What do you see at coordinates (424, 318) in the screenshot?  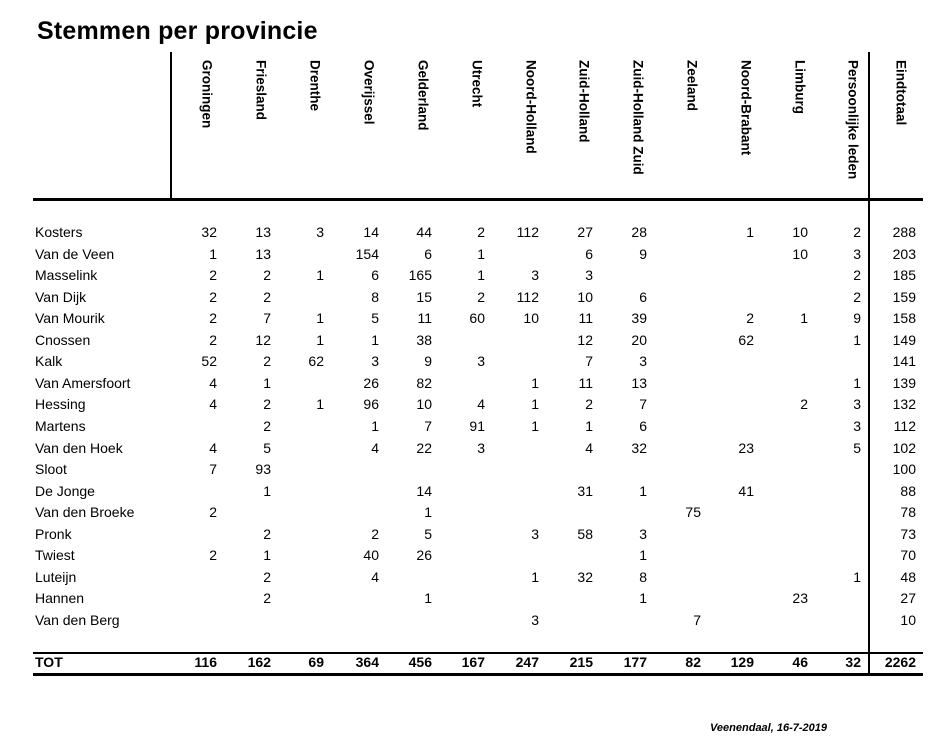 I see `table-cell: 11` at bounding box center [424, 318].